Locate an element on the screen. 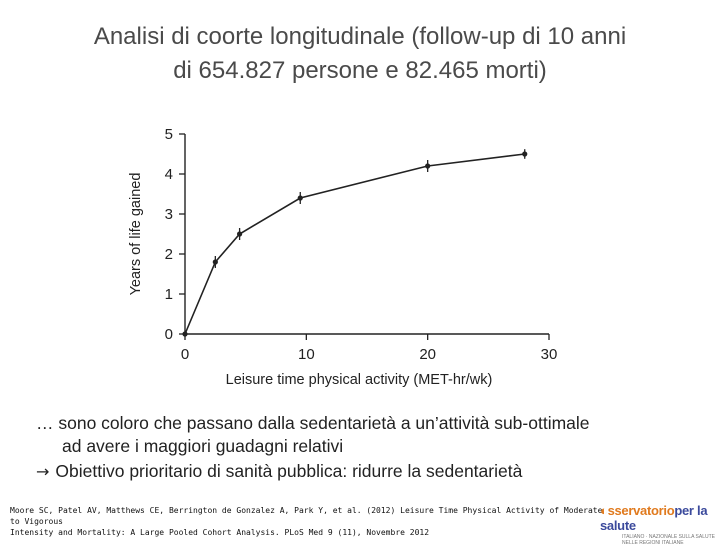 The image size is (720, 546). caption-line-2: ad avere i maggiori guadagni relativi is located at coordinates (203, 446).